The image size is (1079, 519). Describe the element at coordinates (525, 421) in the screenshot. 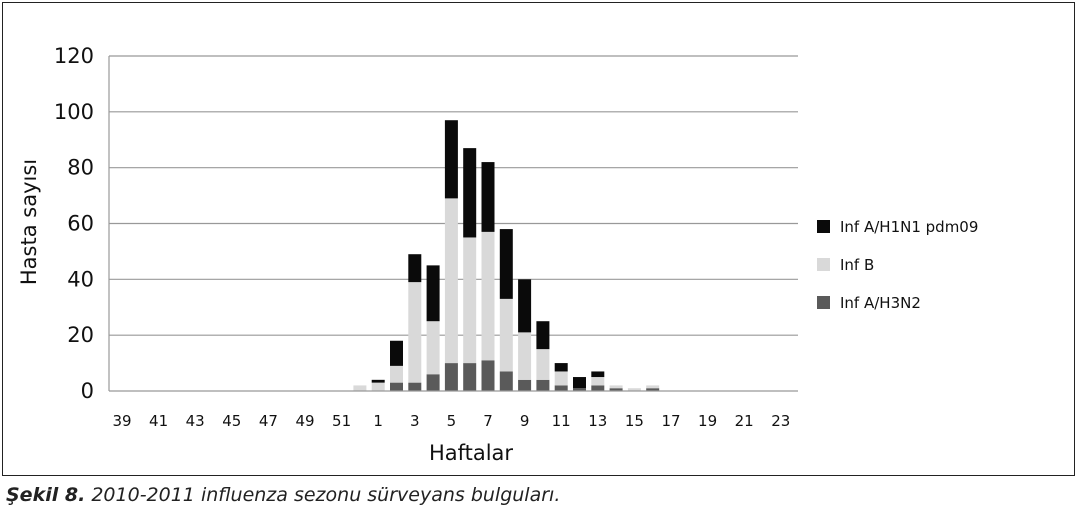

I see `x-tick-label: 9` at that location.